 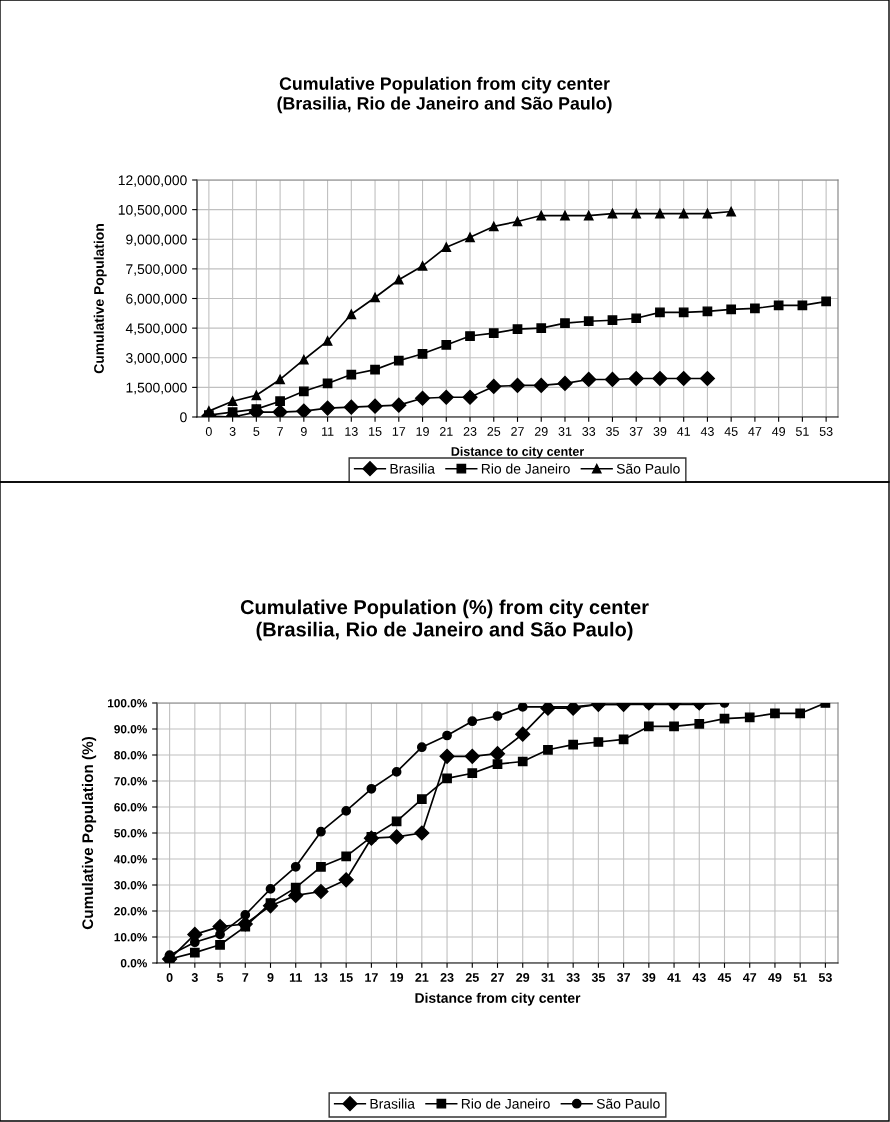 I want to click on y-tick-label: 7,500,000, so click(x=156, y=270).